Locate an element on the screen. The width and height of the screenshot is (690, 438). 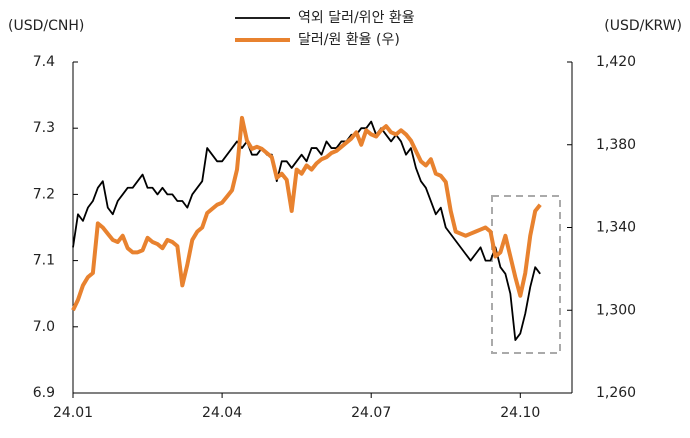
y2-tick-label: 1,420 is located at coordinates (616, 62).